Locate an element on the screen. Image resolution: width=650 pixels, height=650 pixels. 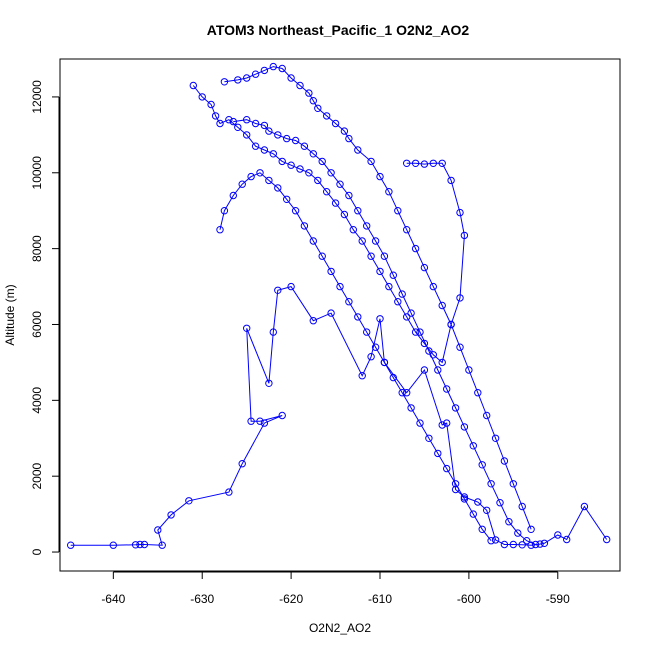
y-tick-label: 6000 is located at coordinates (37, 324).